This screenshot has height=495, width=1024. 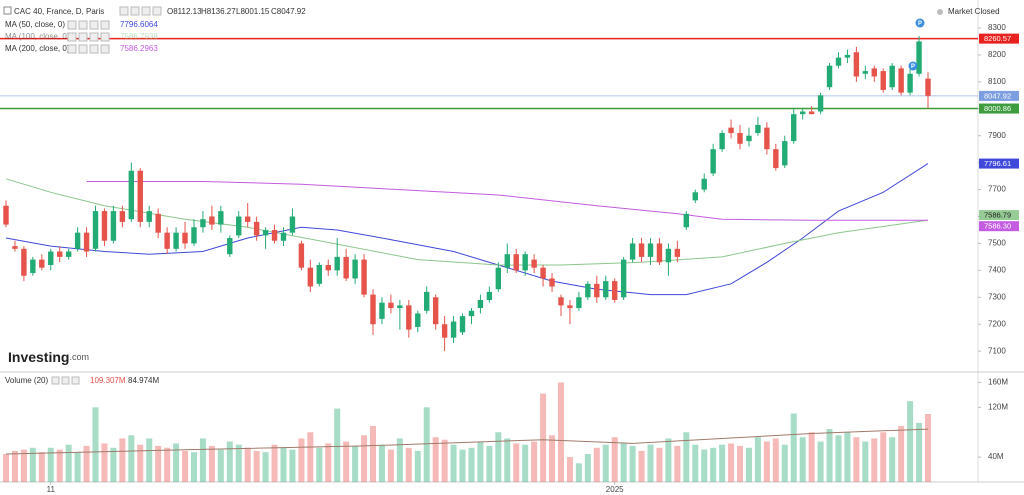 What do you see at coordinates (184, 11) in the screenshot?
I see `ohlc-open: O8112.13` at bounding box center [184, 11].